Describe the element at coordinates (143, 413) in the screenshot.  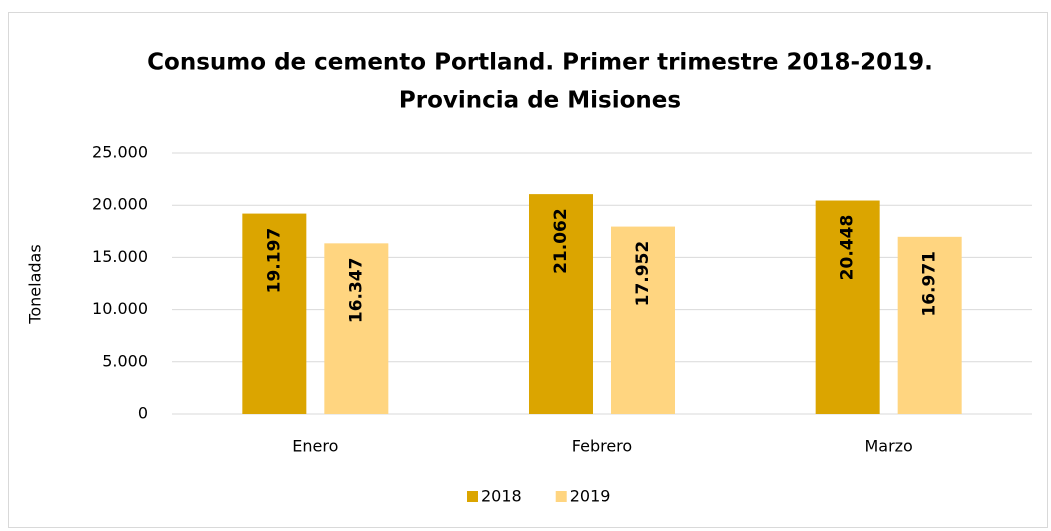
I see `y-tick-label: 0` at that location.